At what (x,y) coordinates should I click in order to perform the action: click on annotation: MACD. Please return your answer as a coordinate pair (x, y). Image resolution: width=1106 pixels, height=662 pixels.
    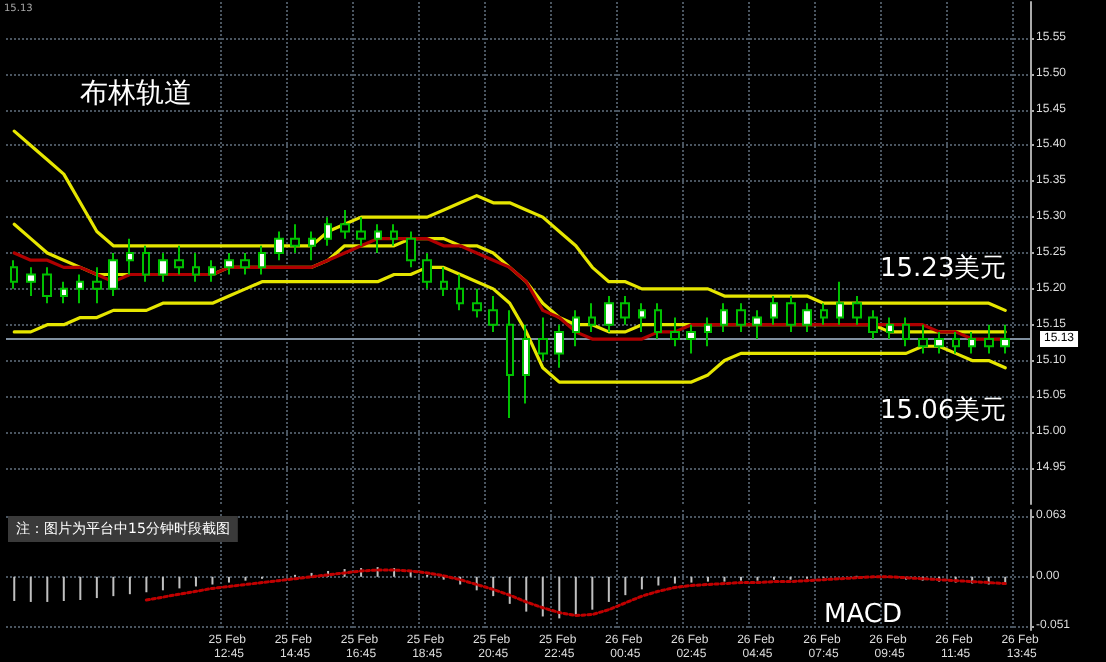
    Looking at the image, I should click on (863, 615).